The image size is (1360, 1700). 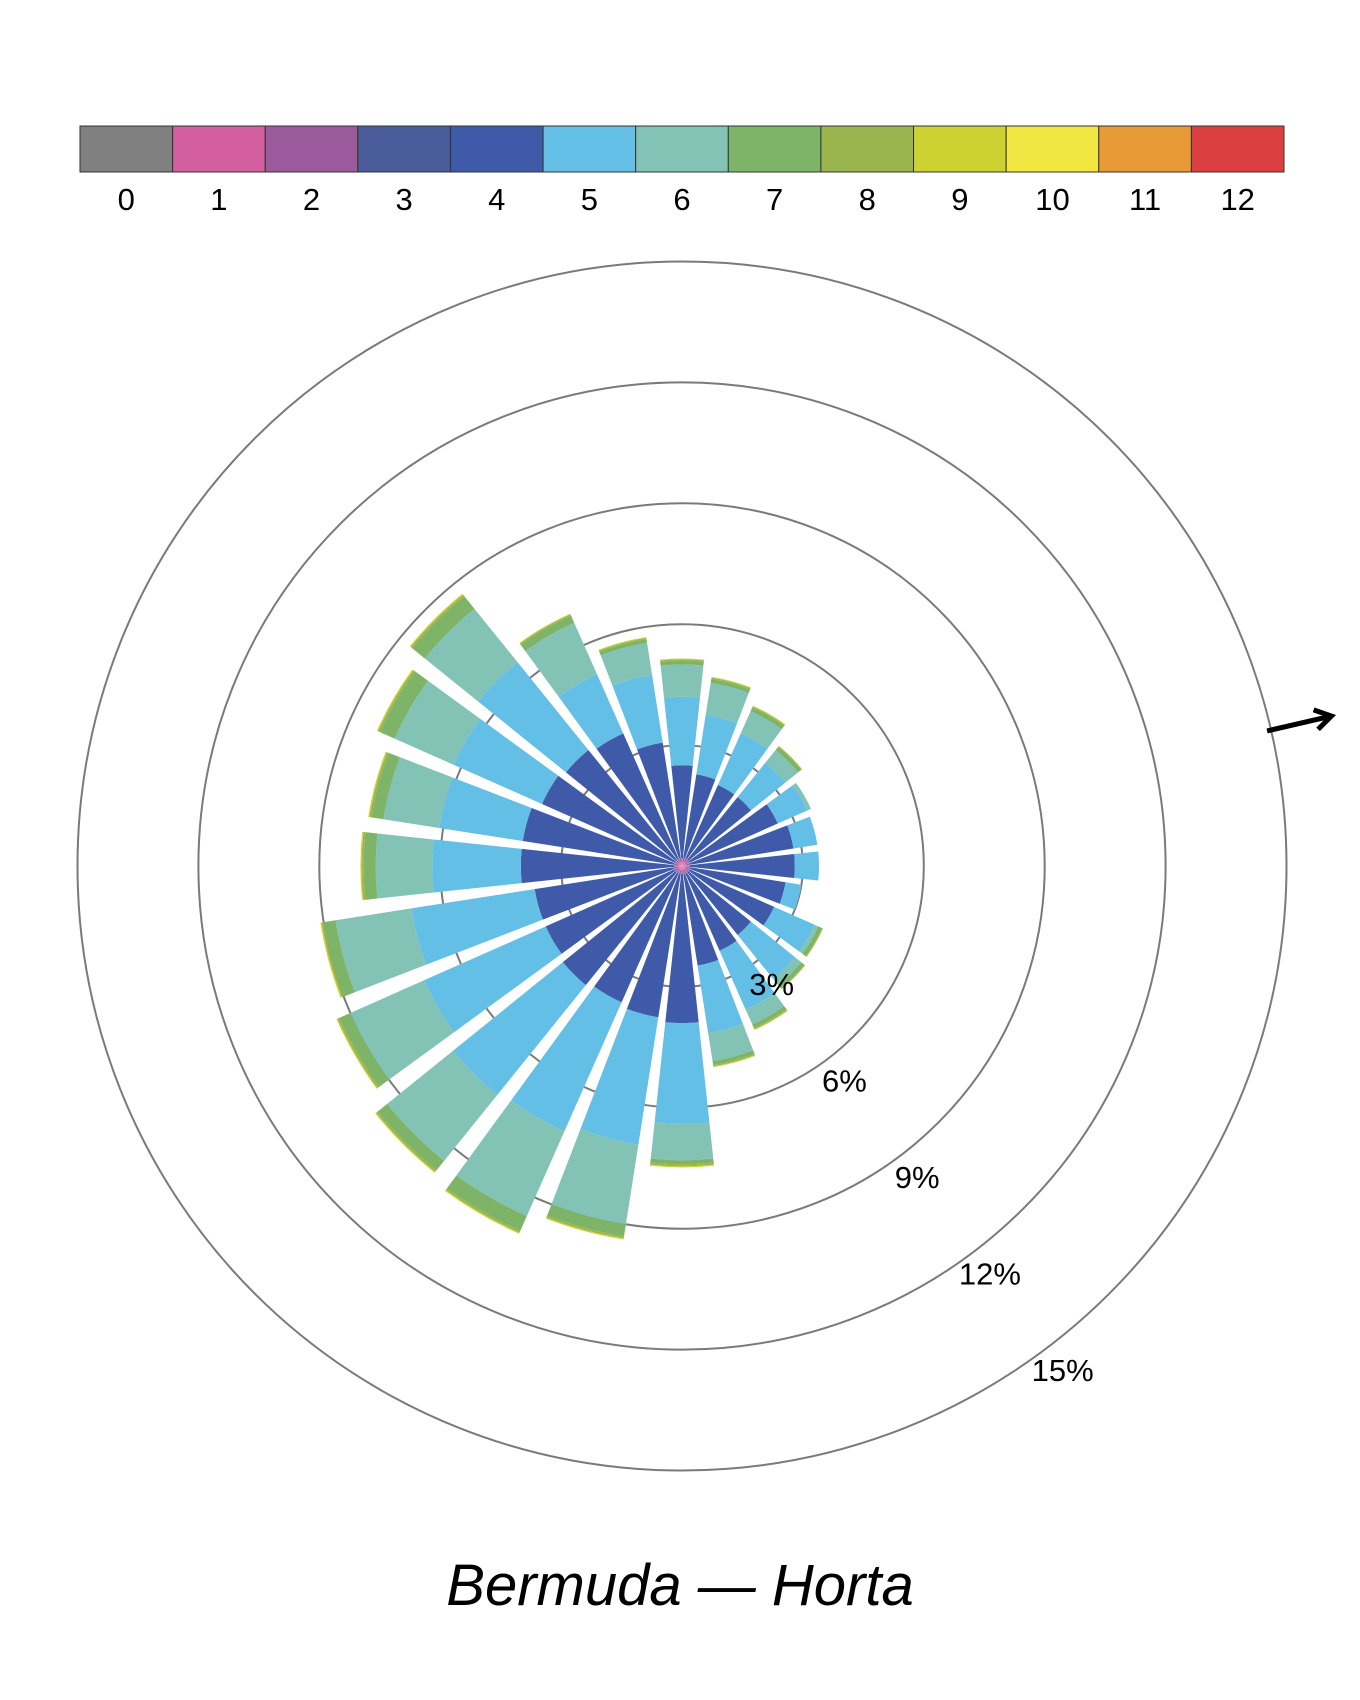 What do you see at coordinates (774, 199) in the screenshot?
I see `colorbar-label-7: 7` at bounding box center [774, 199].